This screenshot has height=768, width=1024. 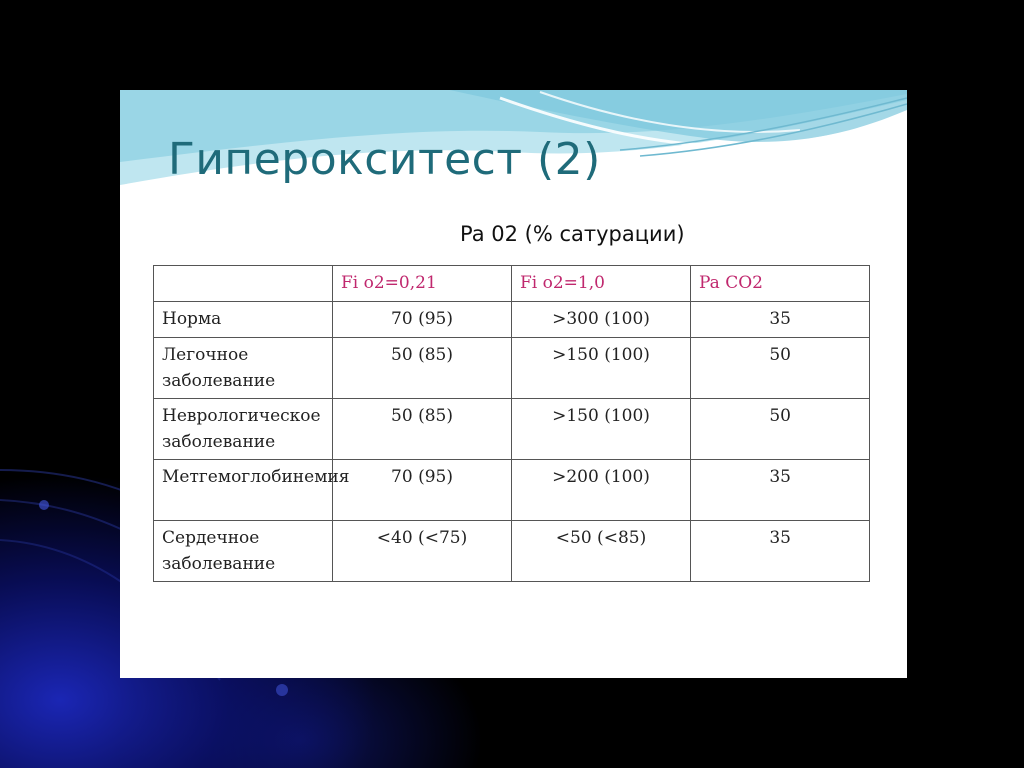 What do you see at coordinates (243, 319) in the screenshot?
I see `row-label: Норма` at bounding box center [243, 319].